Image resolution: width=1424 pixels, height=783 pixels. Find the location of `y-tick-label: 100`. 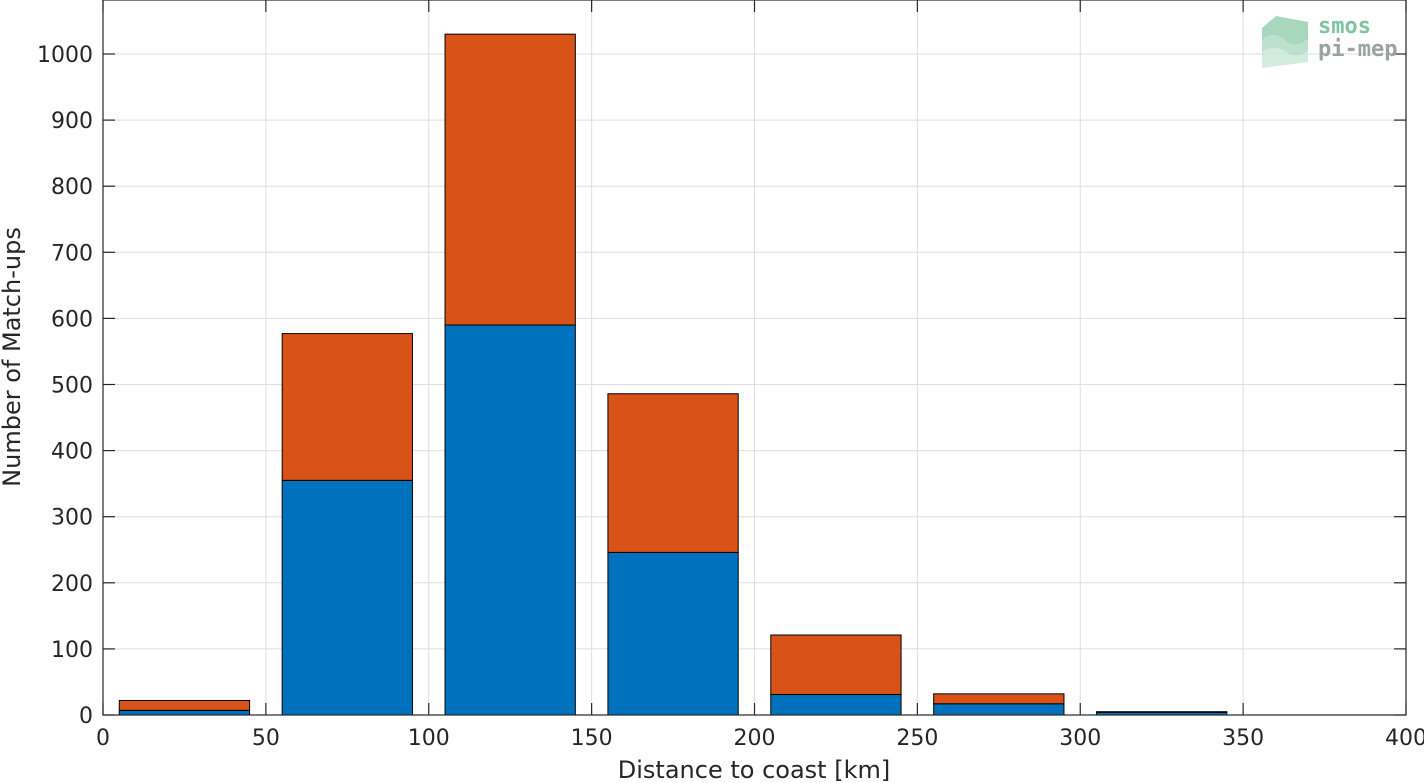

y-tick-label: 100 is located at coordinates (72, 650).